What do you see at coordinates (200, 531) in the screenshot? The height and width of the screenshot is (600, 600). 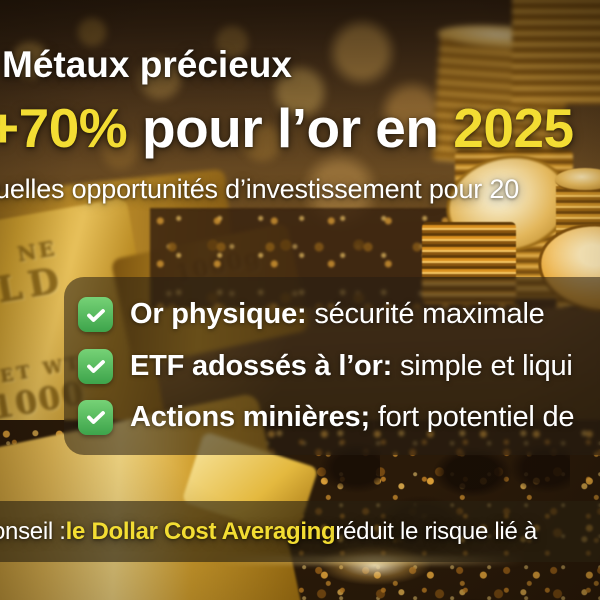 I see `tip-highlight: le Dollar Cost Averaging` at bounding box center [200, 531].